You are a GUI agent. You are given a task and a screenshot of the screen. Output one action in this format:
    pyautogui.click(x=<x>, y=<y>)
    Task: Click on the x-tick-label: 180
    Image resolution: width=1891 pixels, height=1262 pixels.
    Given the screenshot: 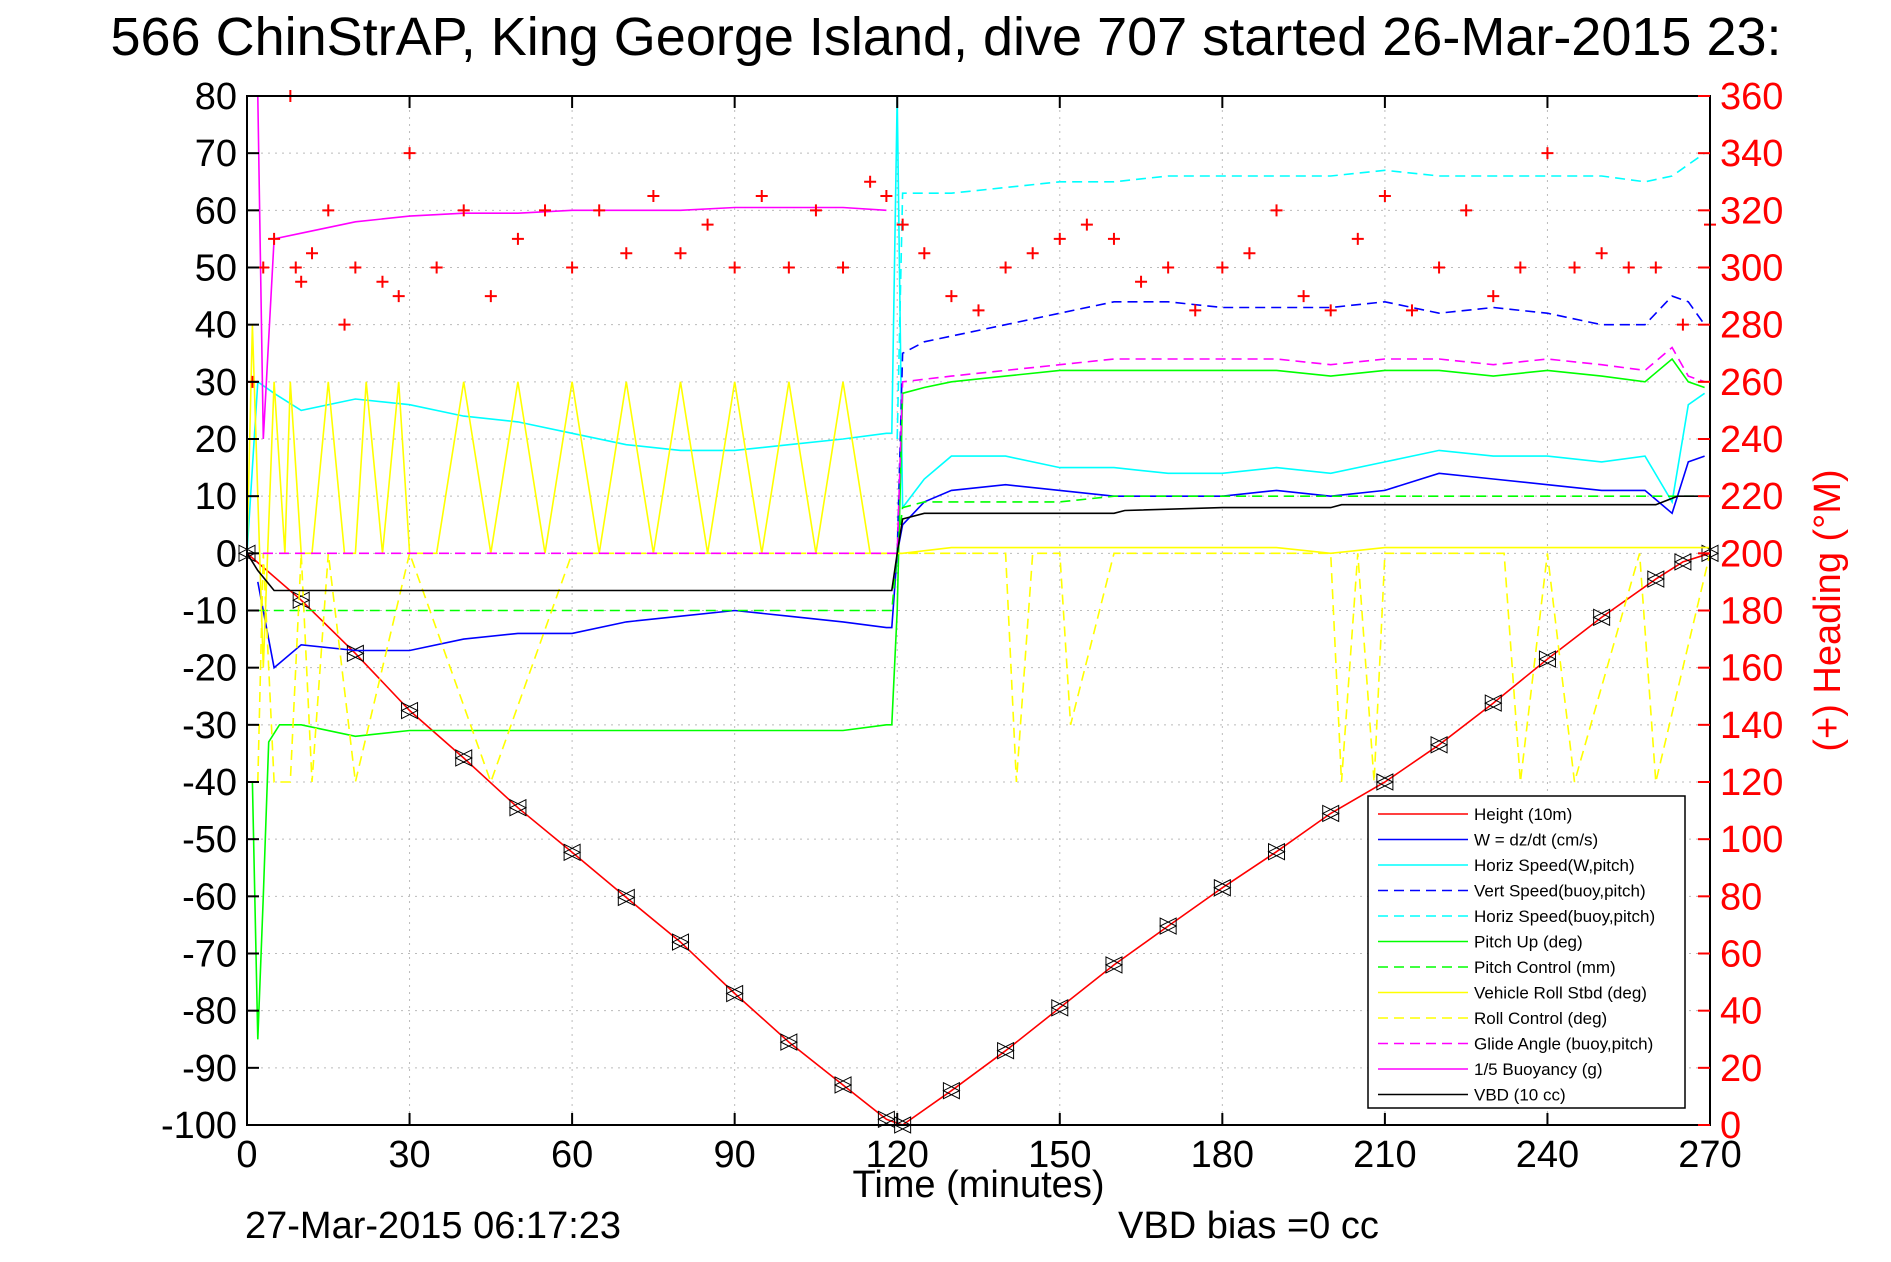 What is the action you would take?
    pyautogui.click(x=1222, y=1155)
    